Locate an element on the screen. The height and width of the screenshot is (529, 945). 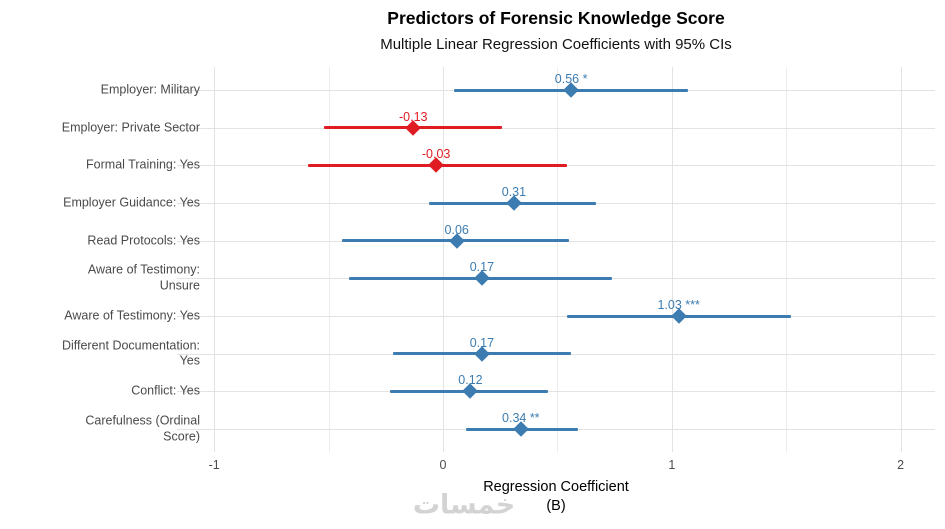
value-label: 0.06 is located at coordinates (456, 229).